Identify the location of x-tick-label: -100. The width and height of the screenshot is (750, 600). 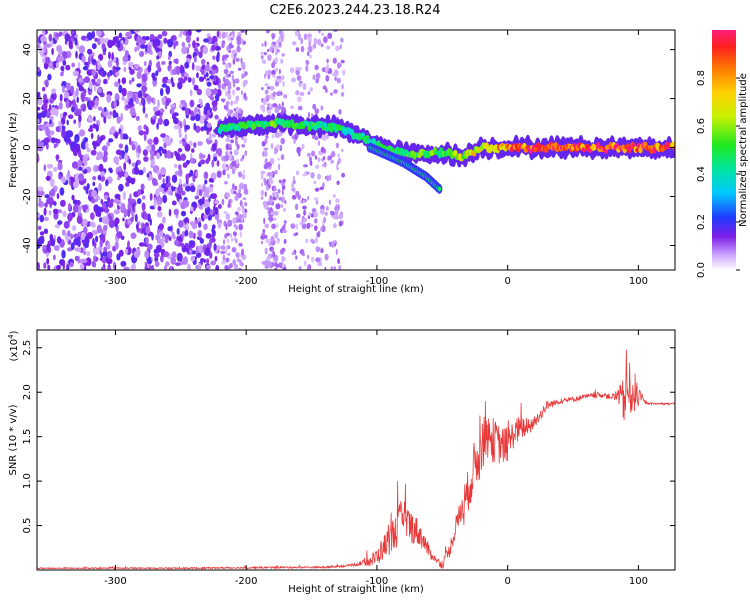
(377, 581).